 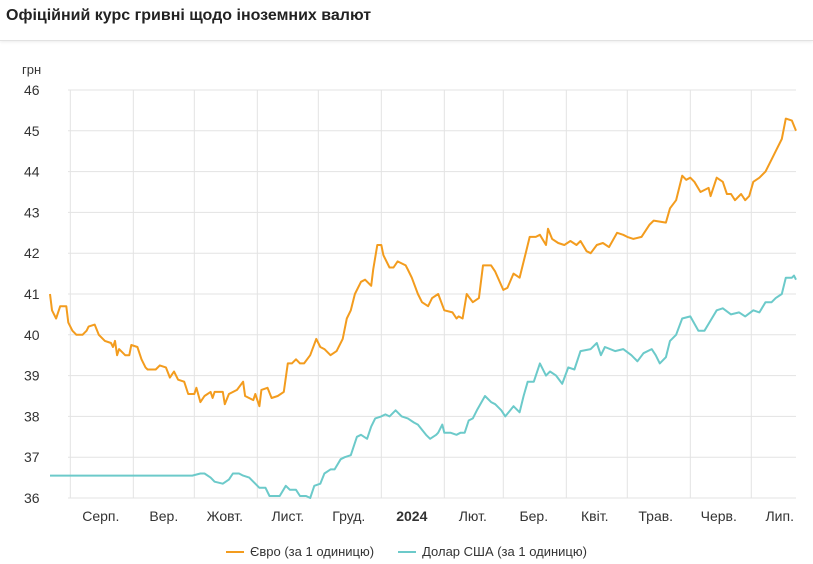 What do you see at coordinates (100, 516) in the screenshot?
I see `x-tick-label: Серп.` at bounding box center [100, 516].